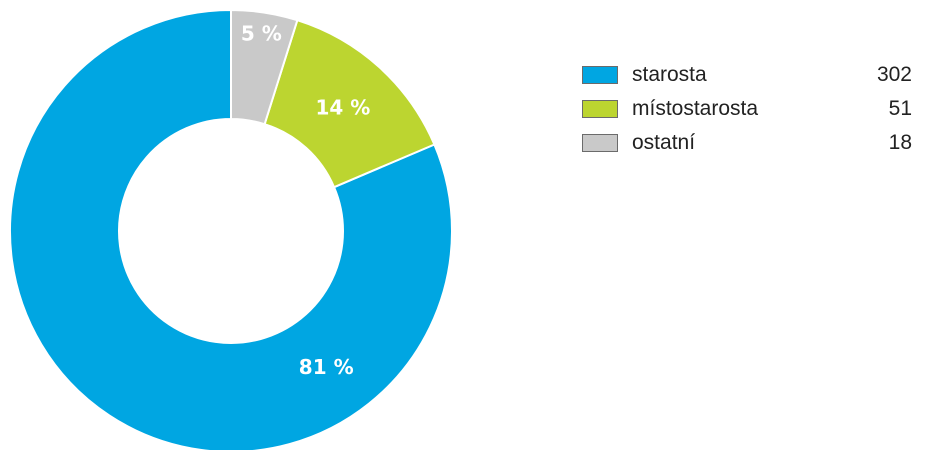  What do you see at coordinates (669, 74) in the screenshot?
I see `legend-label: starosta` at bounding box center [669, 74].